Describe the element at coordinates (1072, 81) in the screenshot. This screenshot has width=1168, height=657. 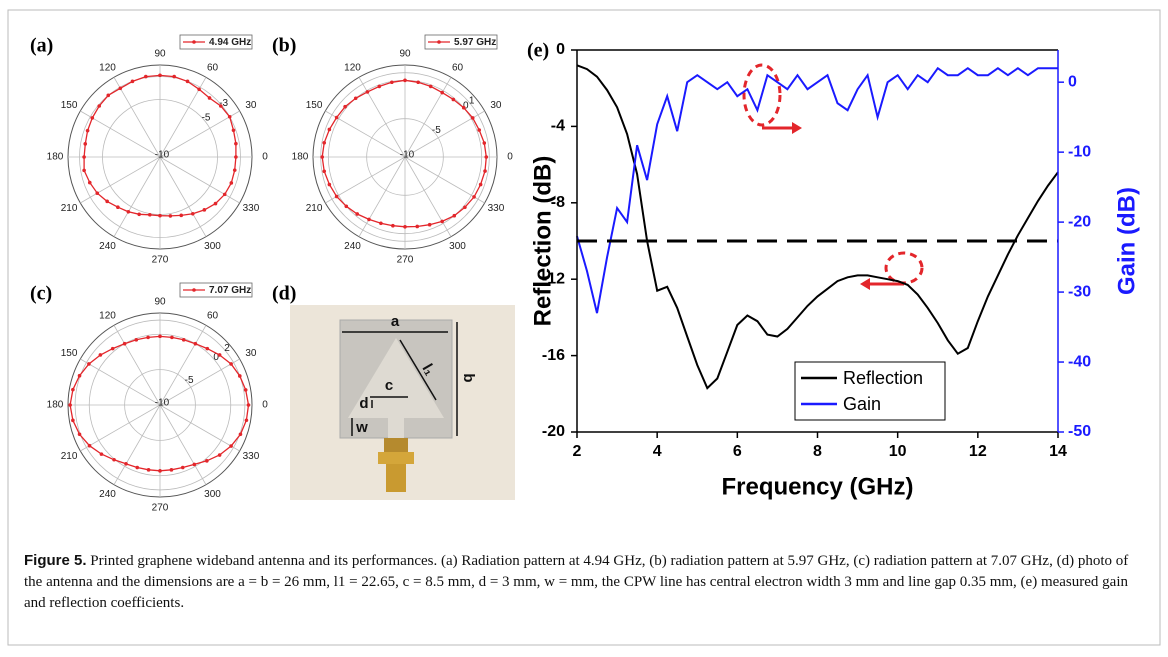
I see `y2-tick-label: 0` at that location.